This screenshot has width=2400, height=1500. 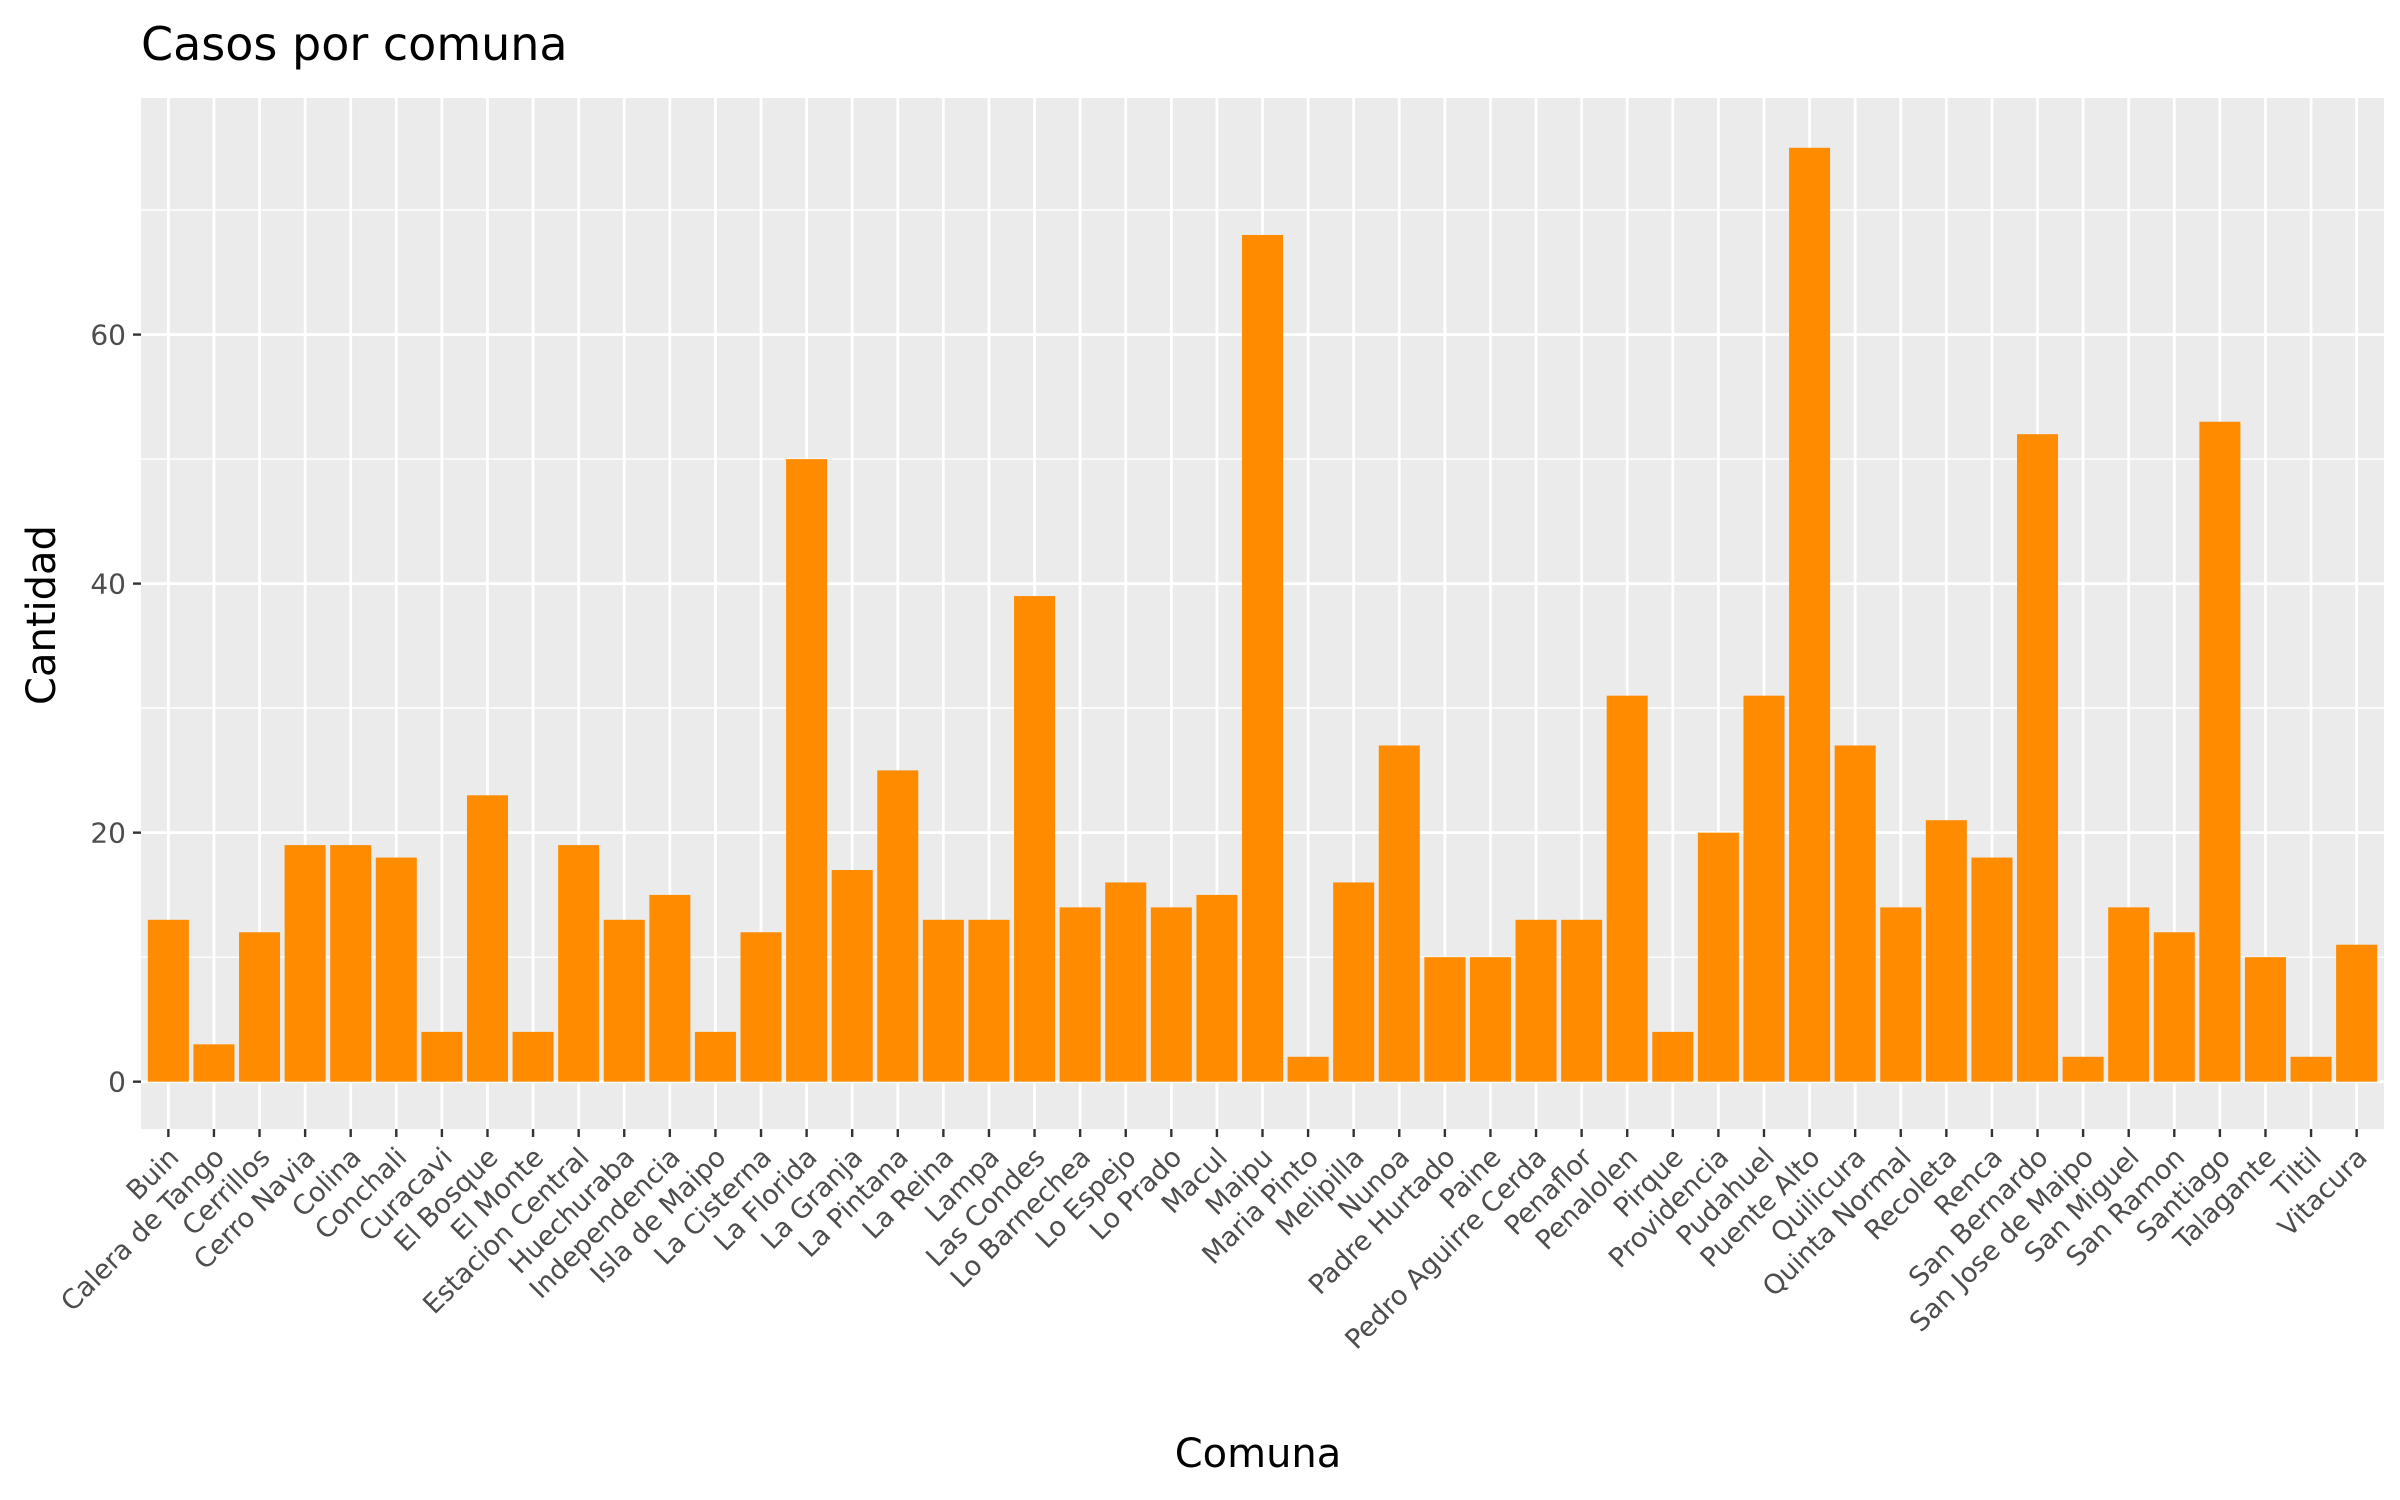 What do you see at coordinates (2265, 1019) in the screenshot?
I see `bar-talagante` at bounding box center [2265, 1019].